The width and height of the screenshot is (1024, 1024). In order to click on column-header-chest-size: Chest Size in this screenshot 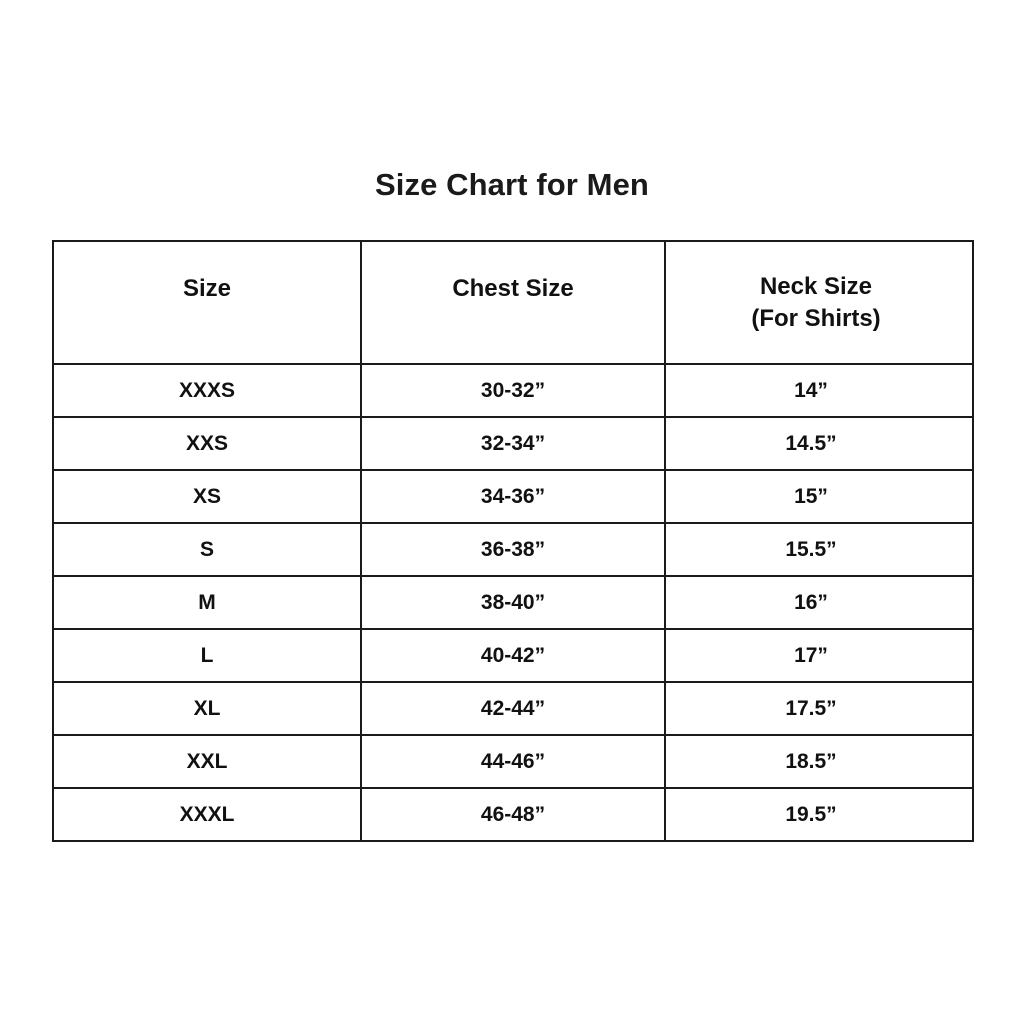, I will do `click(513, 302)`.